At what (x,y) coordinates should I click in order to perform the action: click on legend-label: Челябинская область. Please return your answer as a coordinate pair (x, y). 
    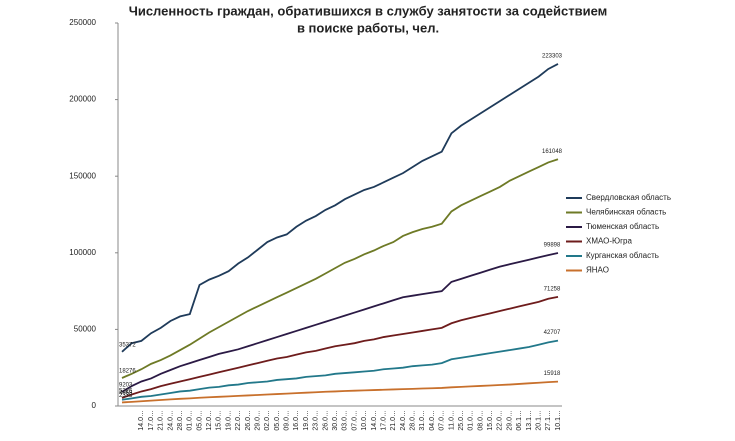
    Looking at the image, I should click on (626, 212).